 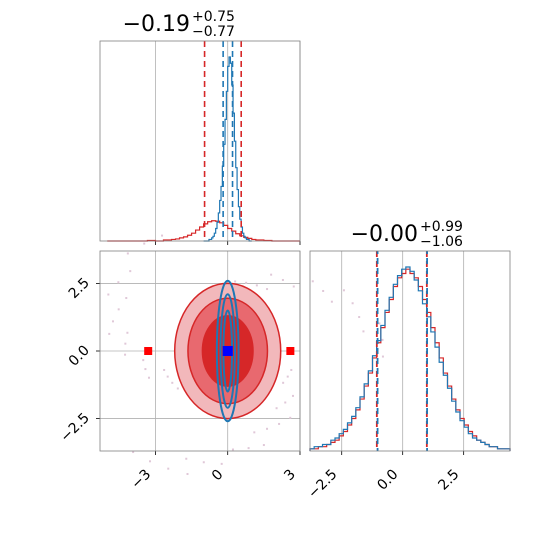 What do you see at coordinates (141, 480) in the screenshot?
I see `joint-x-tick-label: −3` at bounding box center [141, 480].